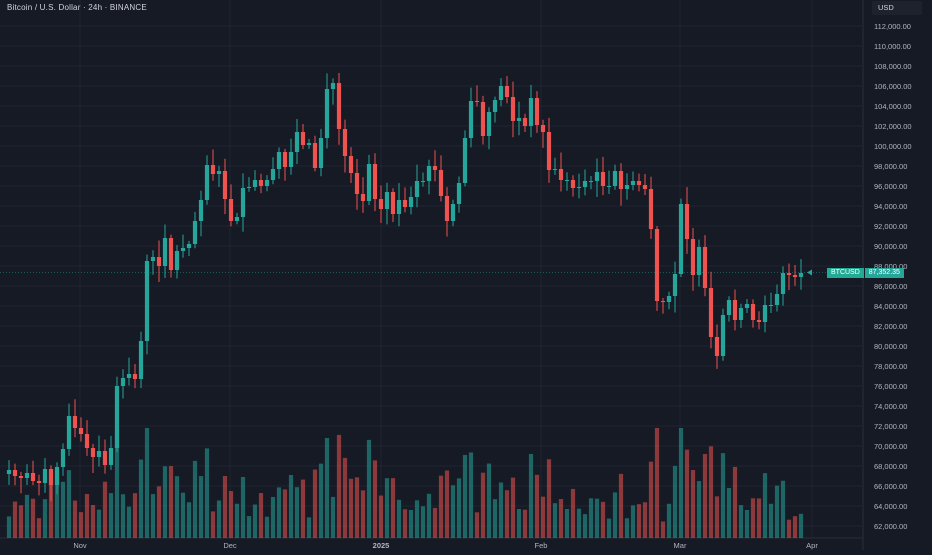 Image resolution: width=932 pixels, height=555 pixels. I want to click on y-tick-label: 112,000.00, so click(892, 26).